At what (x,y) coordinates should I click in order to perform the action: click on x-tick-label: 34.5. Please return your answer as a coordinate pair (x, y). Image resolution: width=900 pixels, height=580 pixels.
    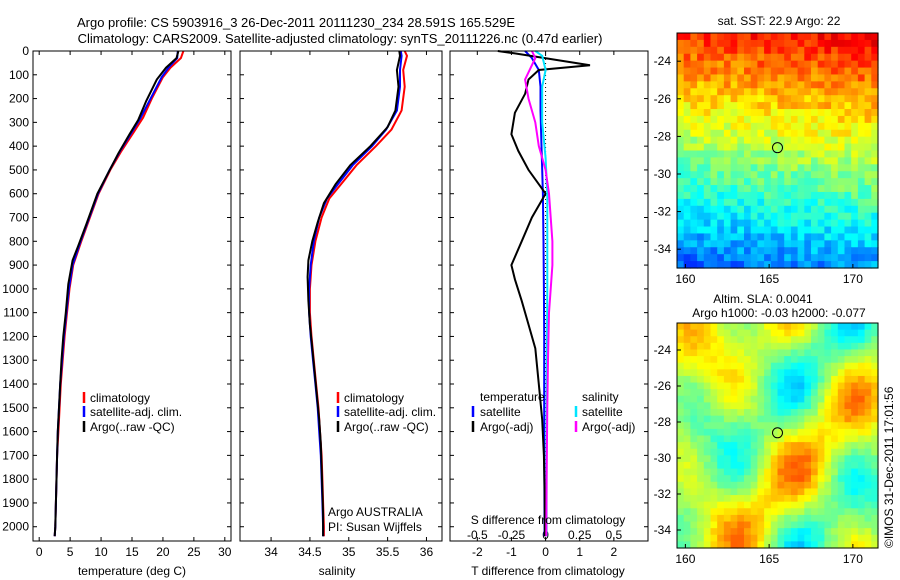
    Looking at the image, I should click on (310, 552).